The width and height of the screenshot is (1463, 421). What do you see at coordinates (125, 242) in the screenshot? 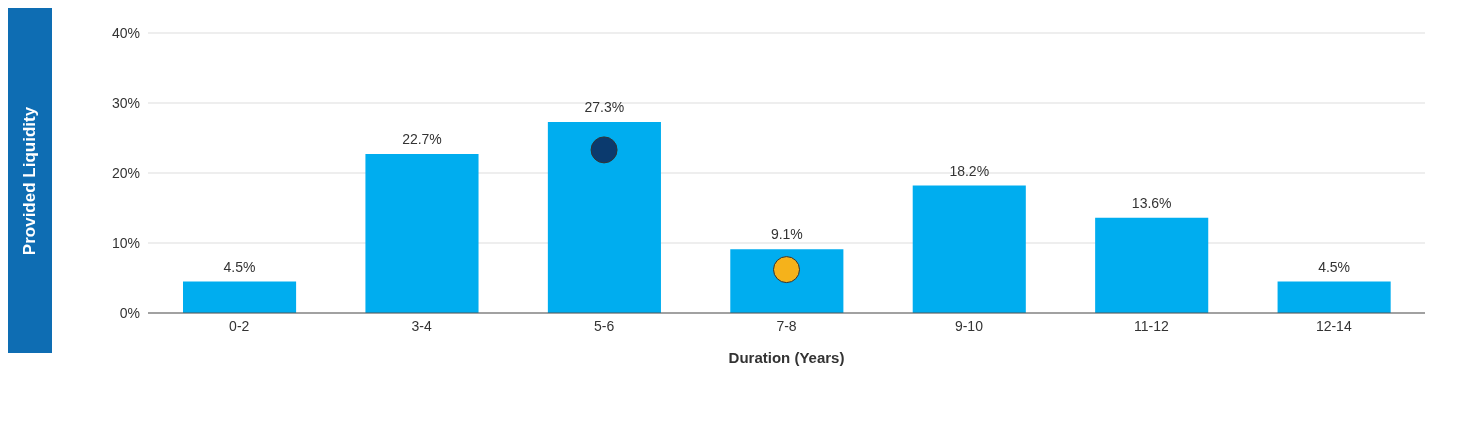
I see `y-tick-label: 10%` at bounding box center [125, 242].